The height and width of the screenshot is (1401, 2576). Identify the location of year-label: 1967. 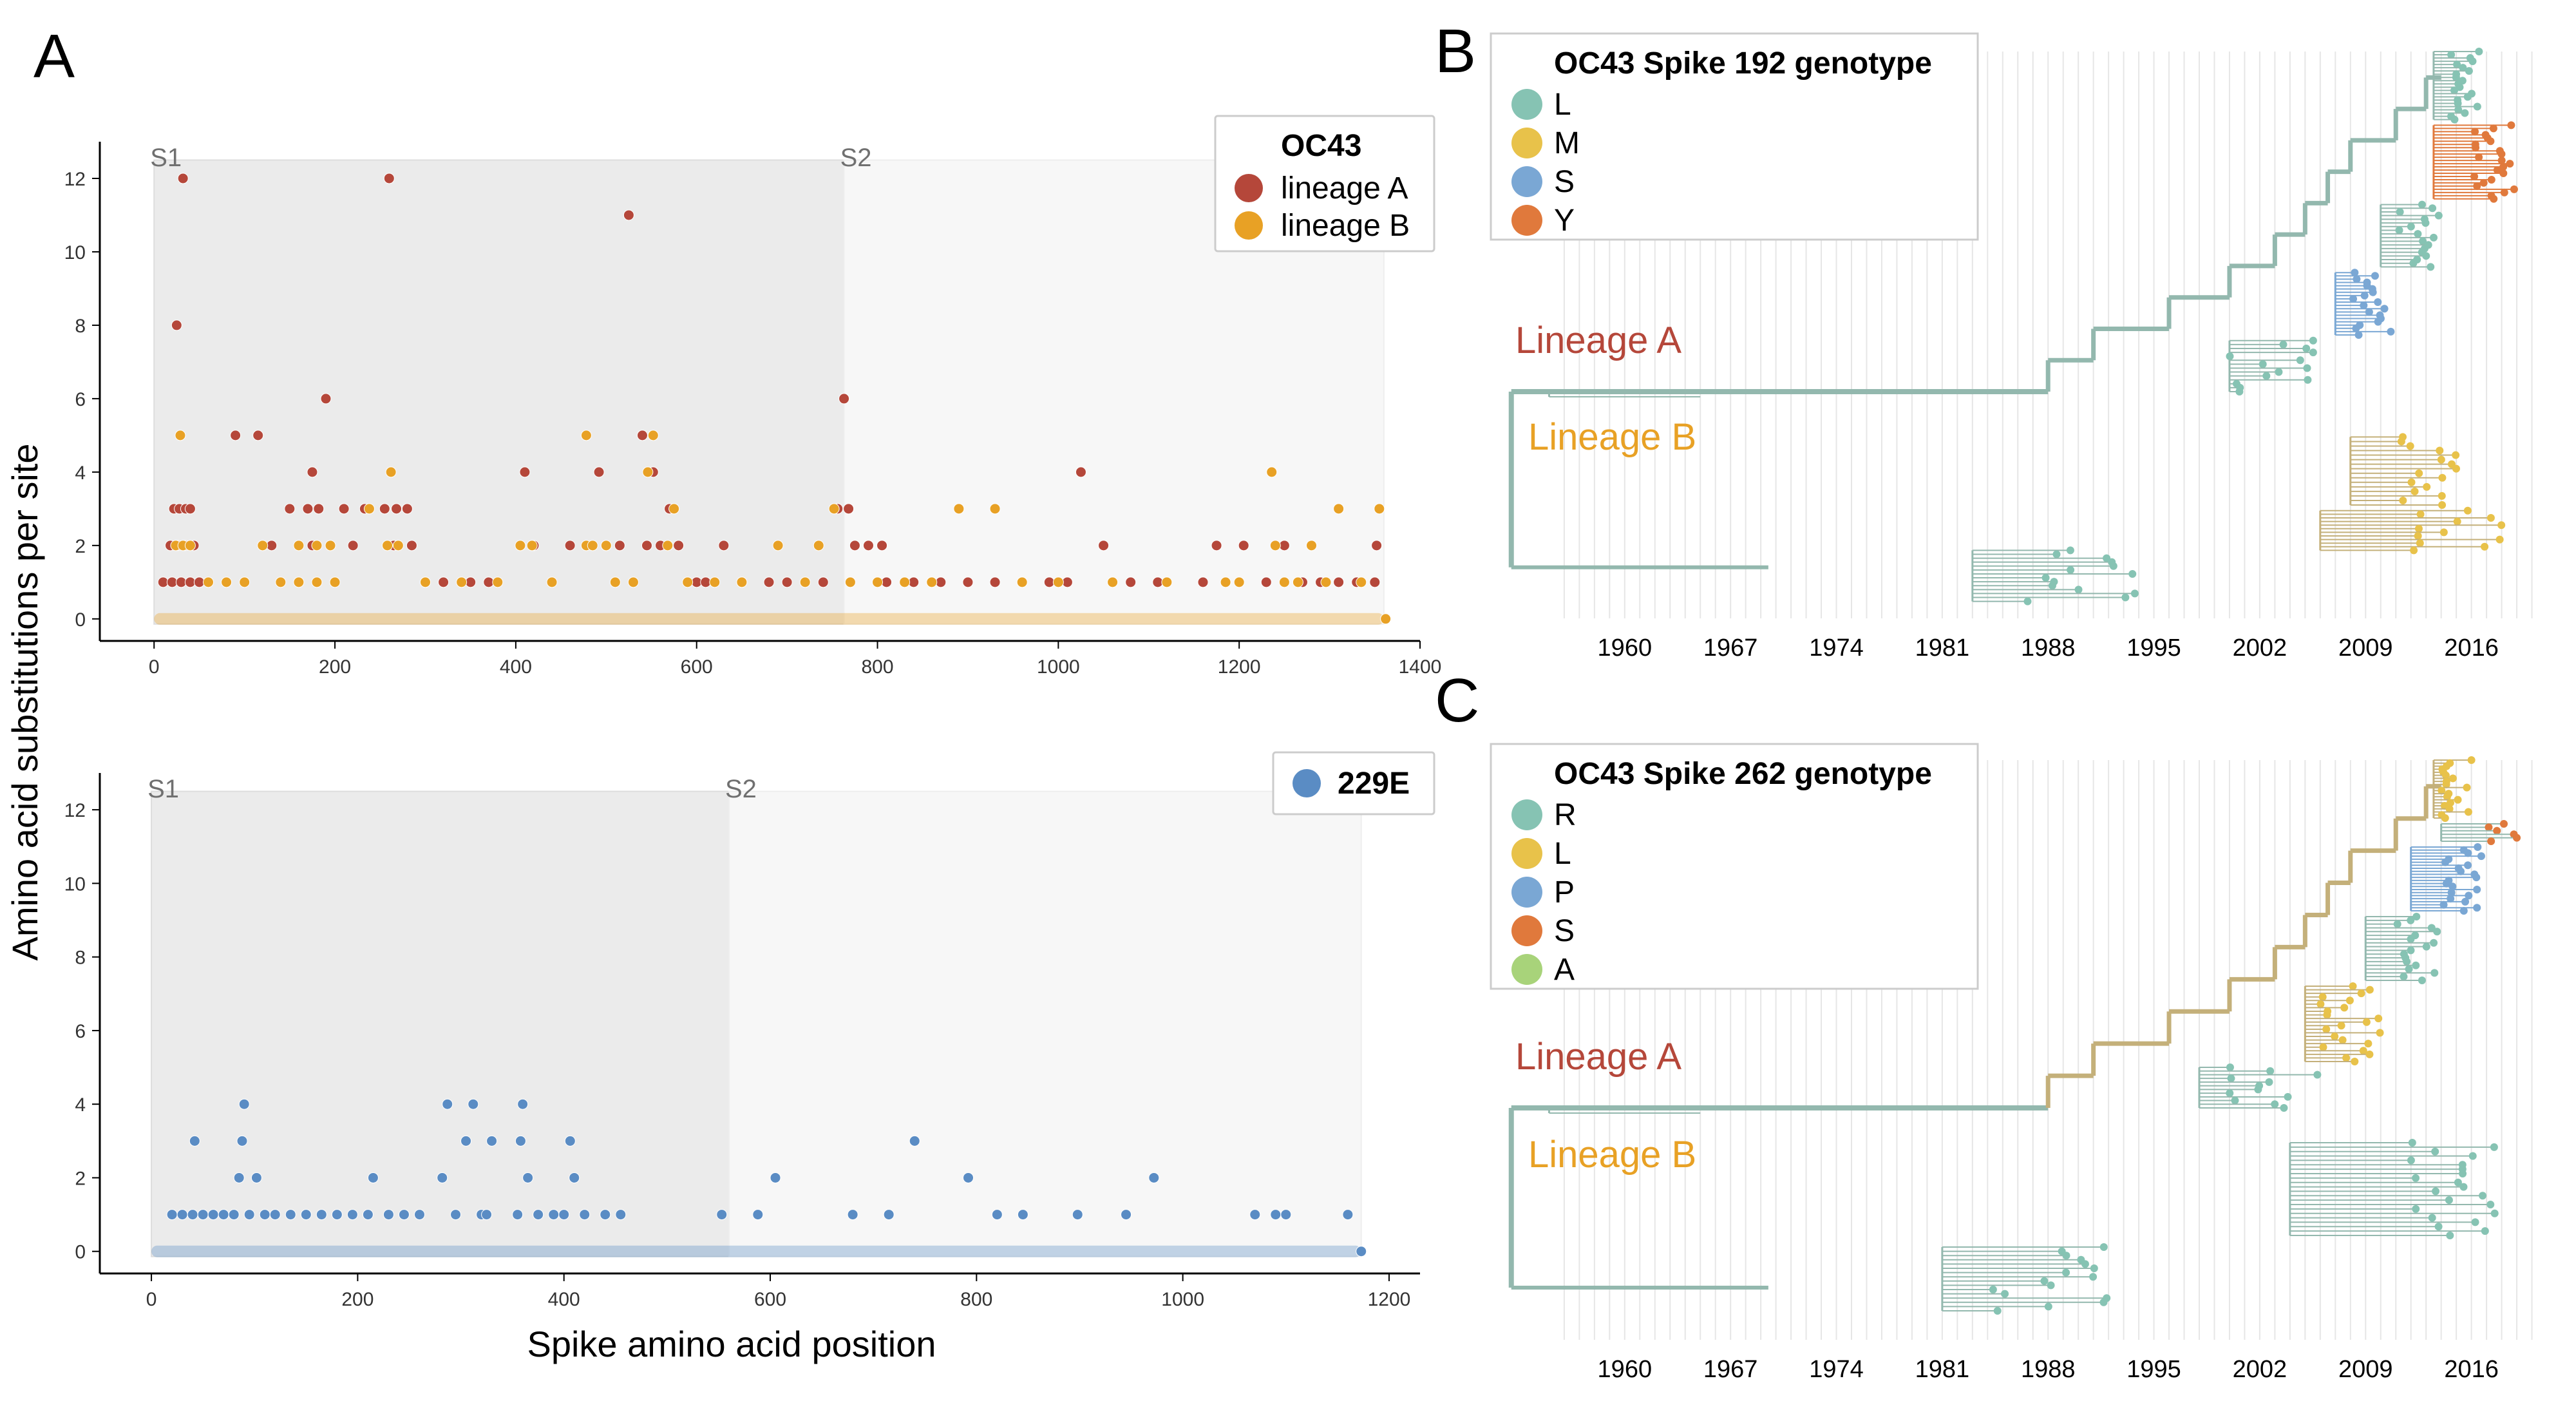
(1731, 648).